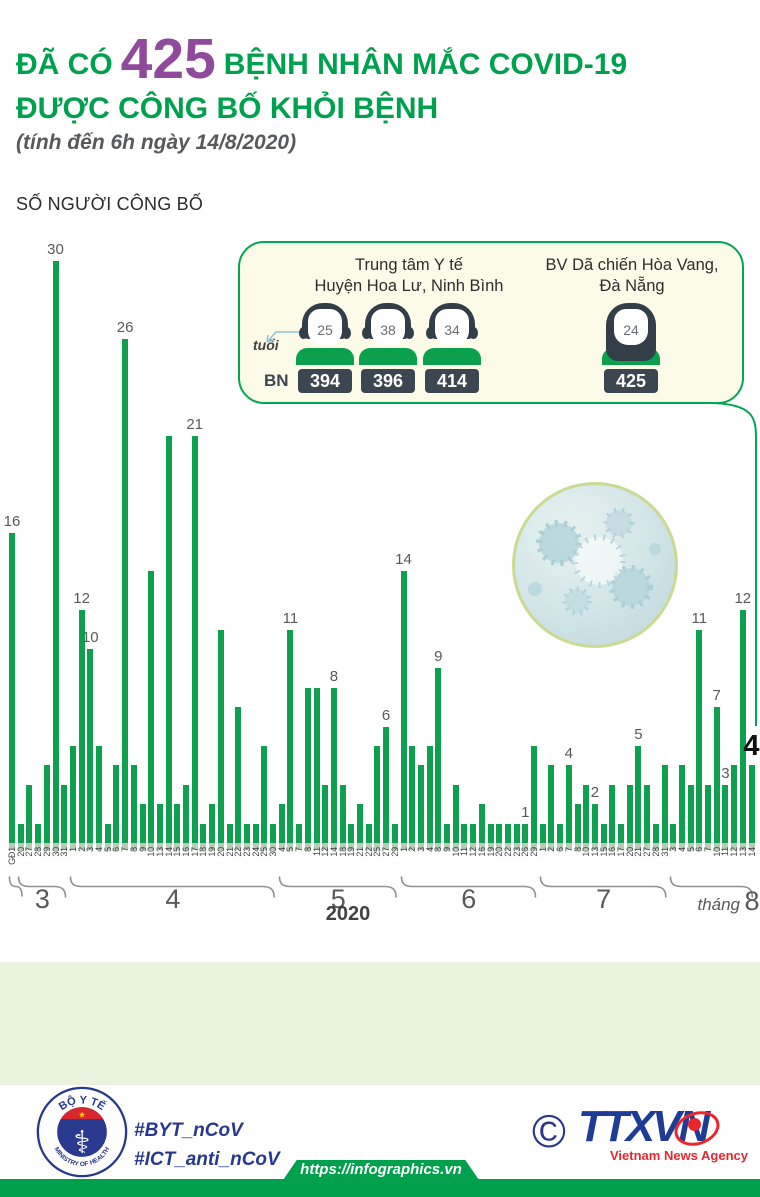  I want to click on bar-value-label: 7, so click(716, 696).